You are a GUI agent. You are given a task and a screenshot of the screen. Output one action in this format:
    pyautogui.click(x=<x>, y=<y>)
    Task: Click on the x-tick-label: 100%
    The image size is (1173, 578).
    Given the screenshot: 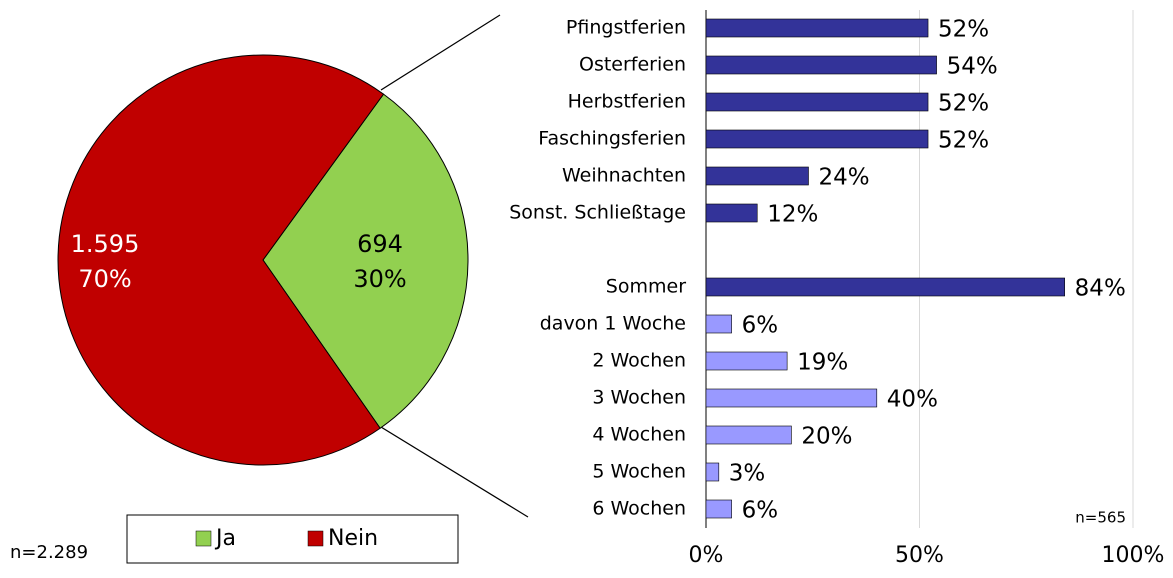 What is the action you would take?
    pyautogui.click(x=1133, y=555)
    